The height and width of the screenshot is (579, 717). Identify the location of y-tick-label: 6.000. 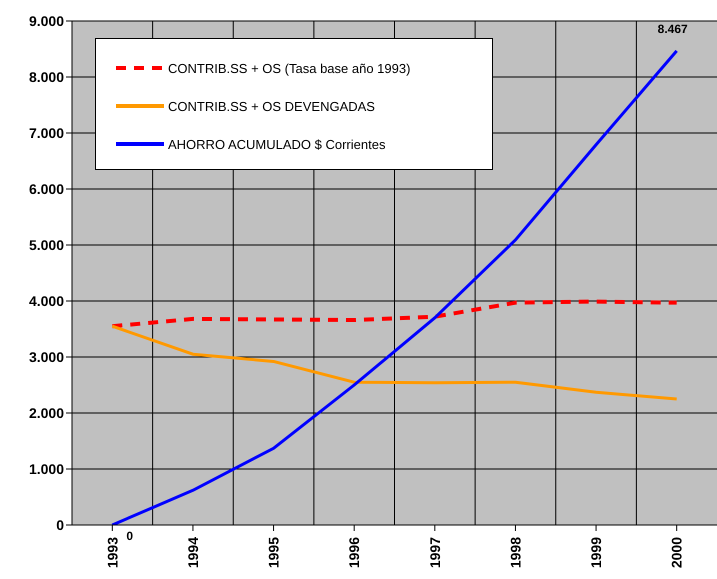
(46, 188).